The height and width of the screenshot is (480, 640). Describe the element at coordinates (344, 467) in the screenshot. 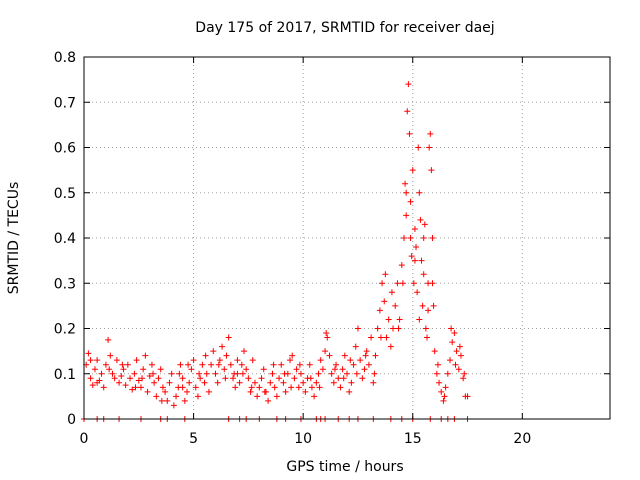

I see `x-axis-label: GPS time / hours` at that location.